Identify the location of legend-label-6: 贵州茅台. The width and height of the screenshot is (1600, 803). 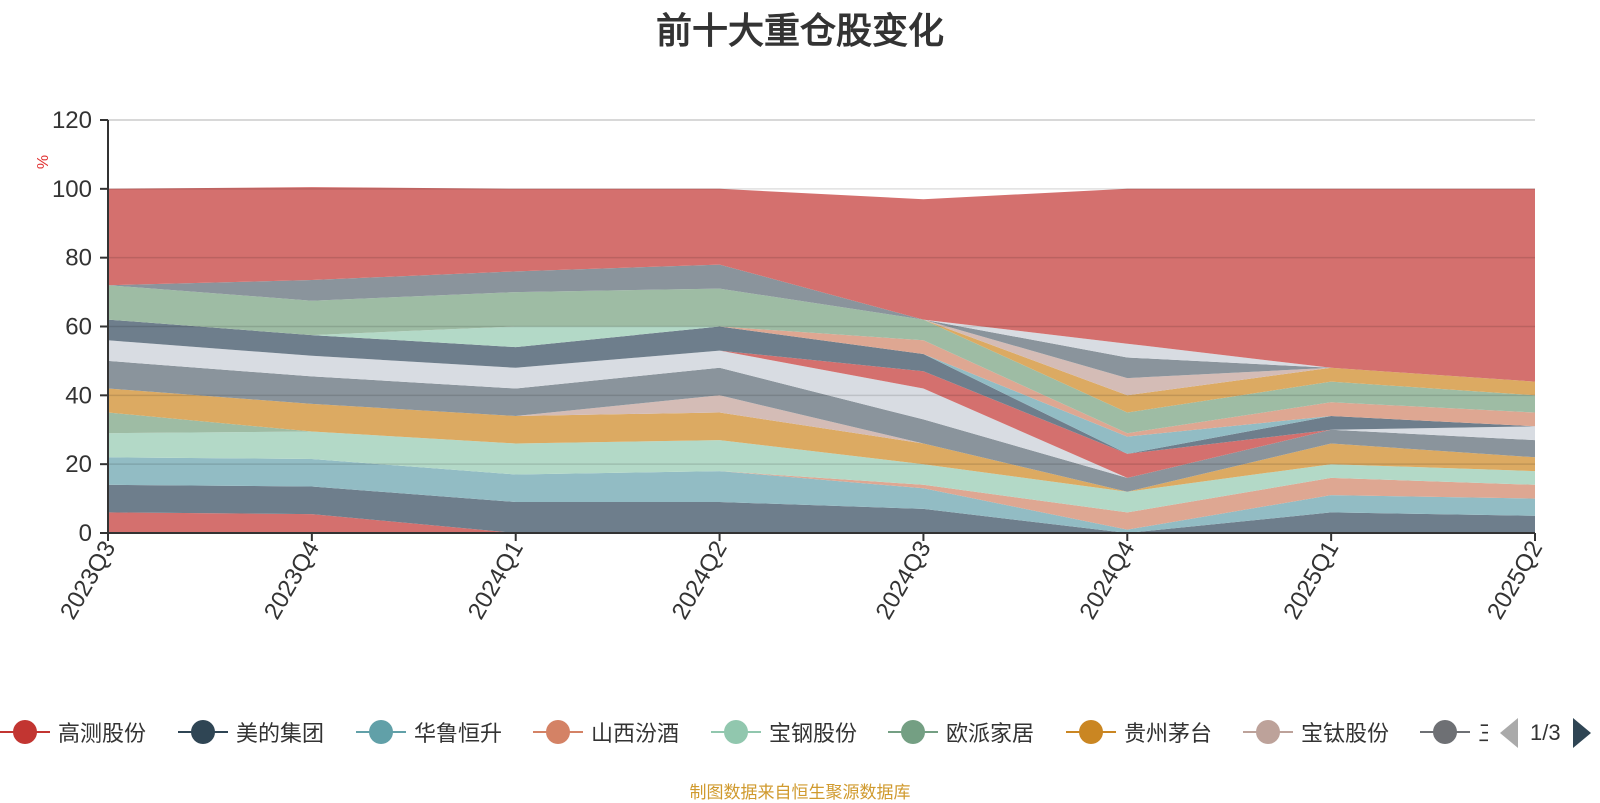
(1168, 733).